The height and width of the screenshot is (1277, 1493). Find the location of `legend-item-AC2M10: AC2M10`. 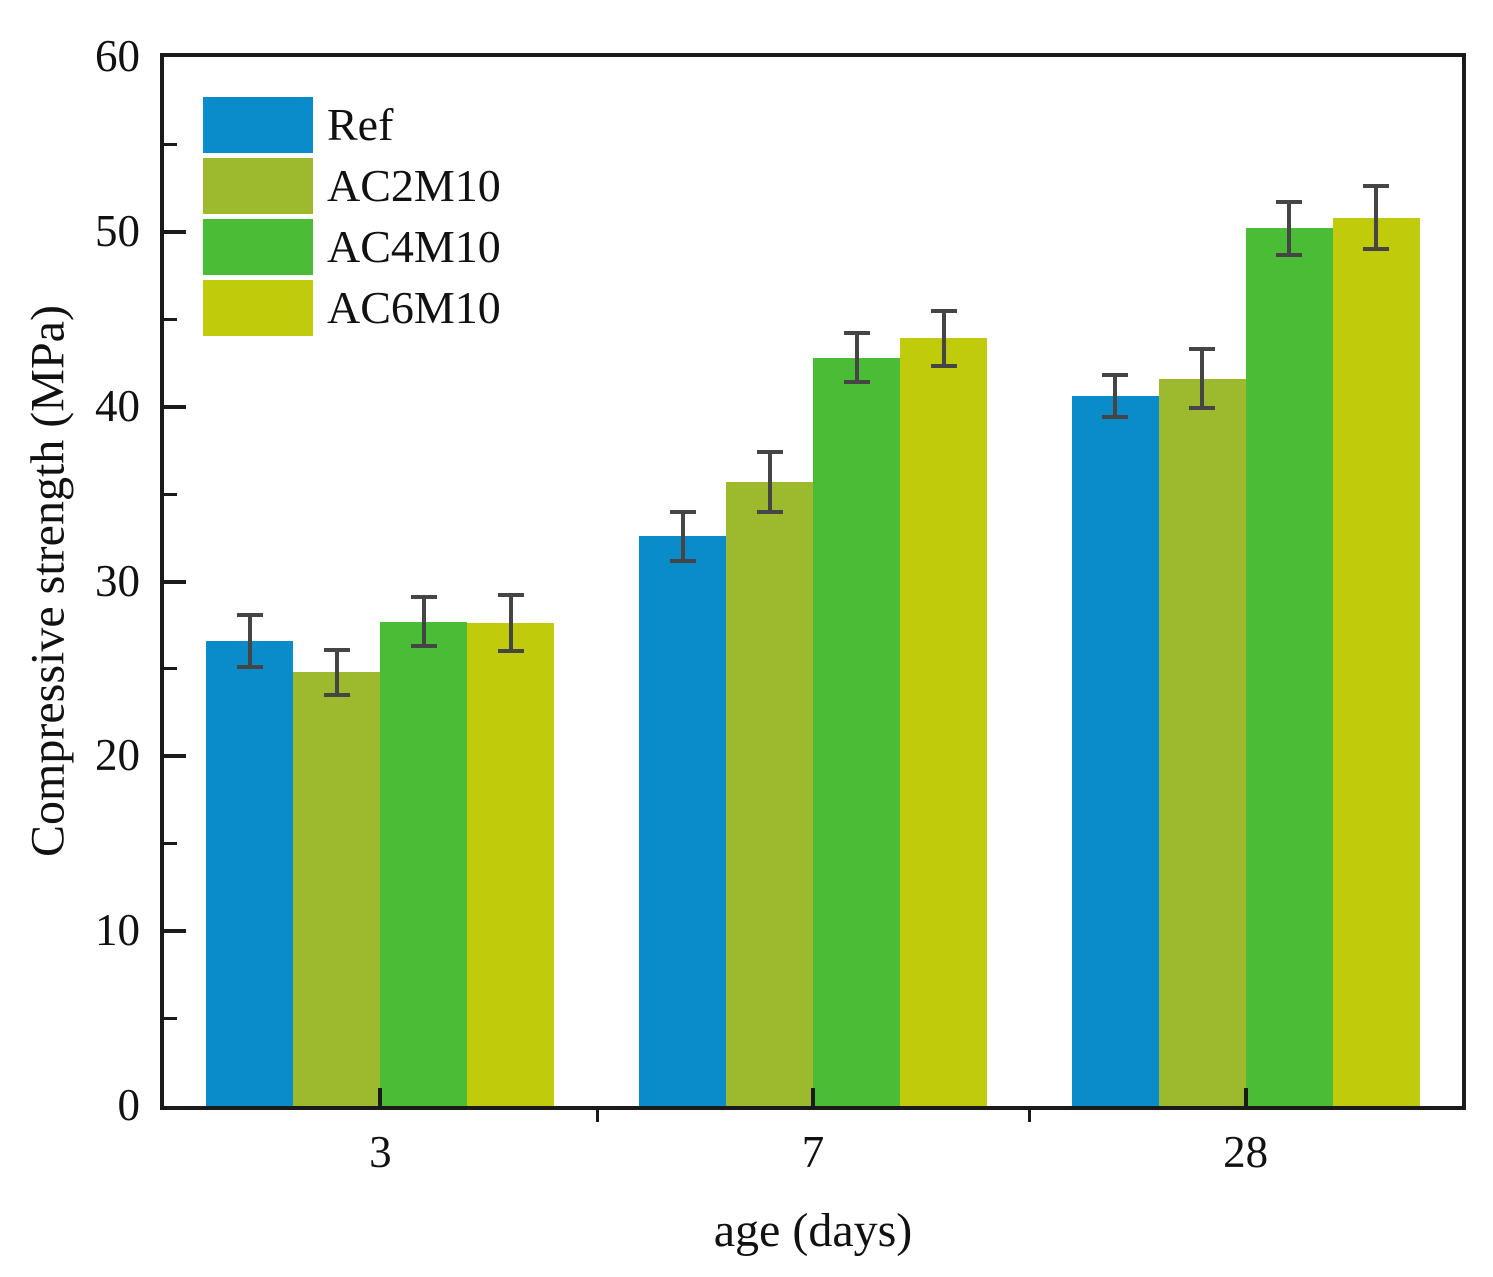

legend-item-AC2M10: AC2M10 is located at coordinates (352, 186).